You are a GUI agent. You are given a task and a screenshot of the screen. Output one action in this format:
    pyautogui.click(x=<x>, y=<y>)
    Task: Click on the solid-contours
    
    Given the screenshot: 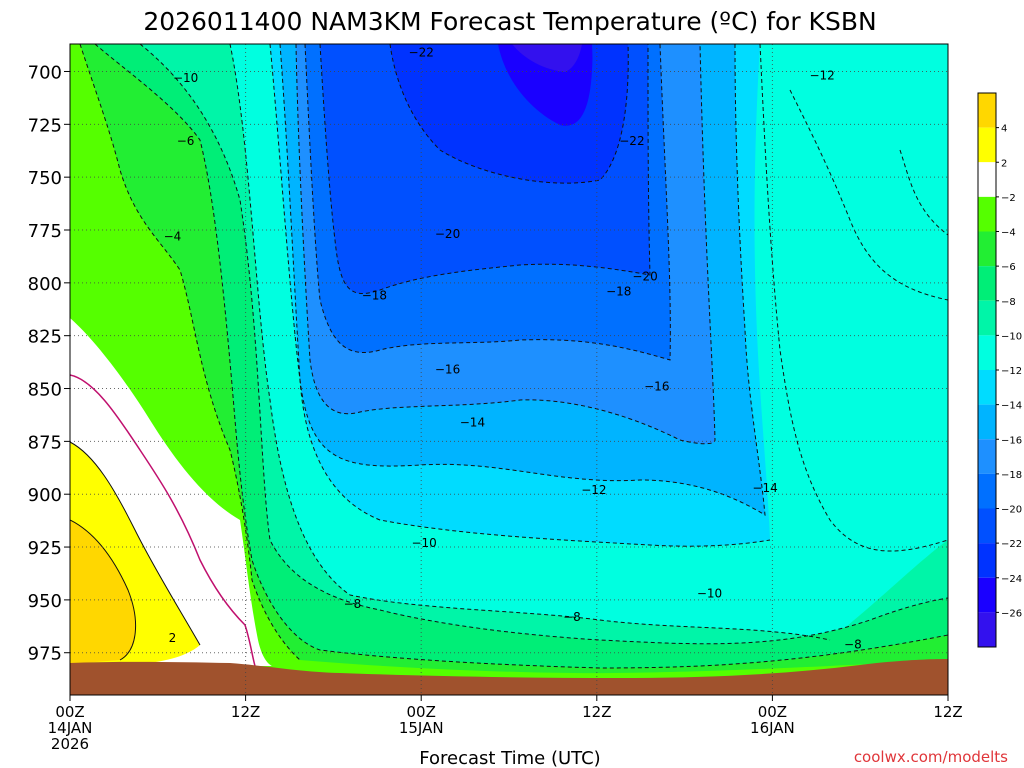 What is the action you would take?
    pyautogui.click(x=135, y=551)
    